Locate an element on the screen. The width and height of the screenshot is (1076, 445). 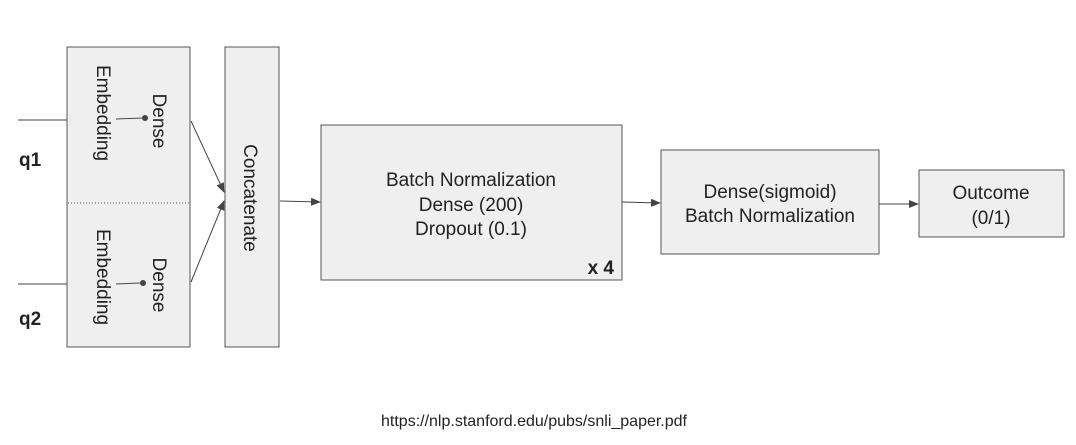
output-dense-block is located at coordinates (770, 202).